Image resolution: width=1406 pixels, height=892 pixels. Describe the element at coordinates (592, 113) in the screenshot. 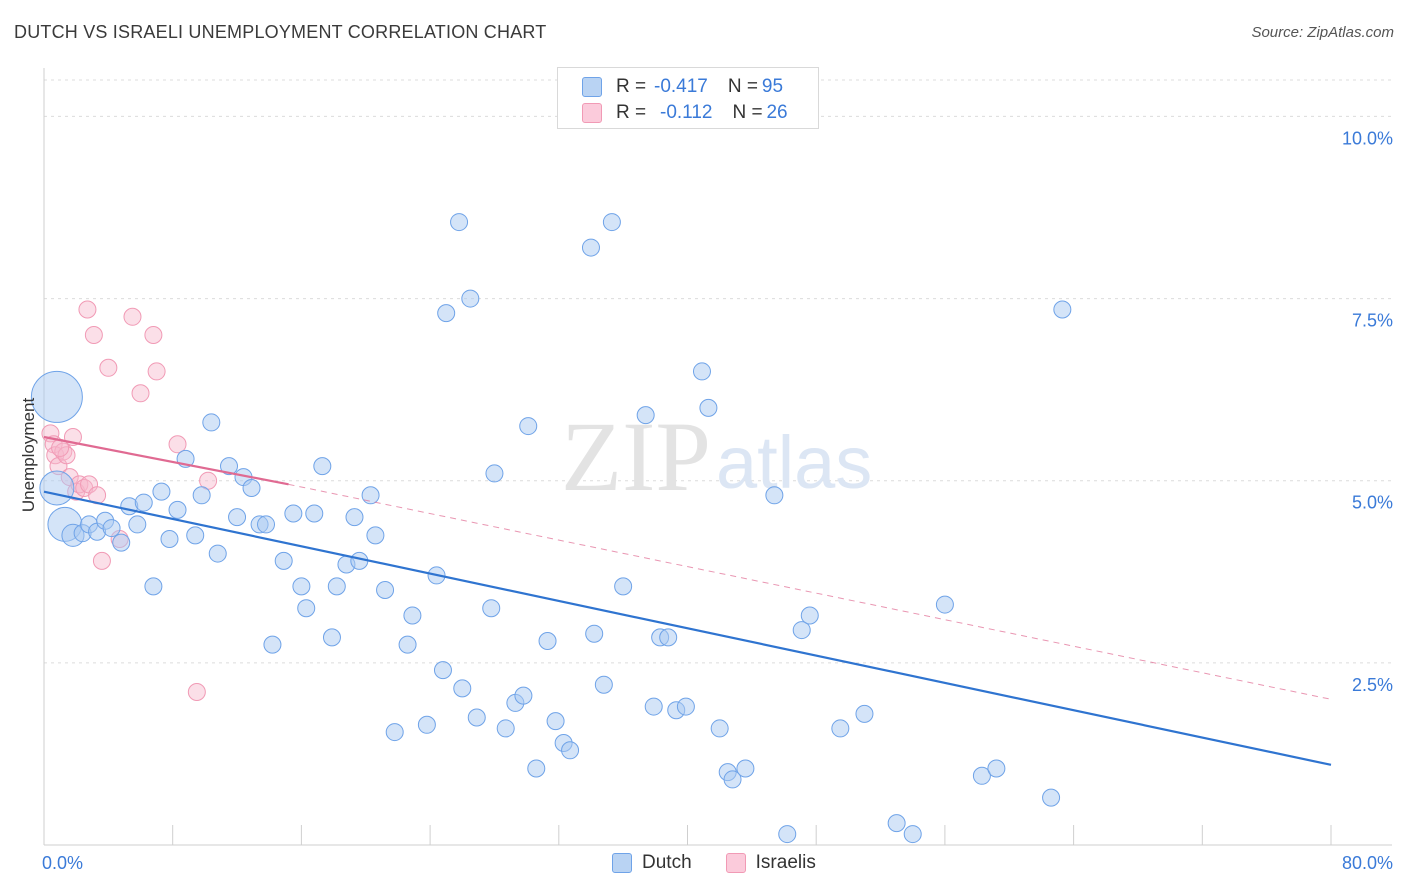

I see `israelis-swatch` at that location.